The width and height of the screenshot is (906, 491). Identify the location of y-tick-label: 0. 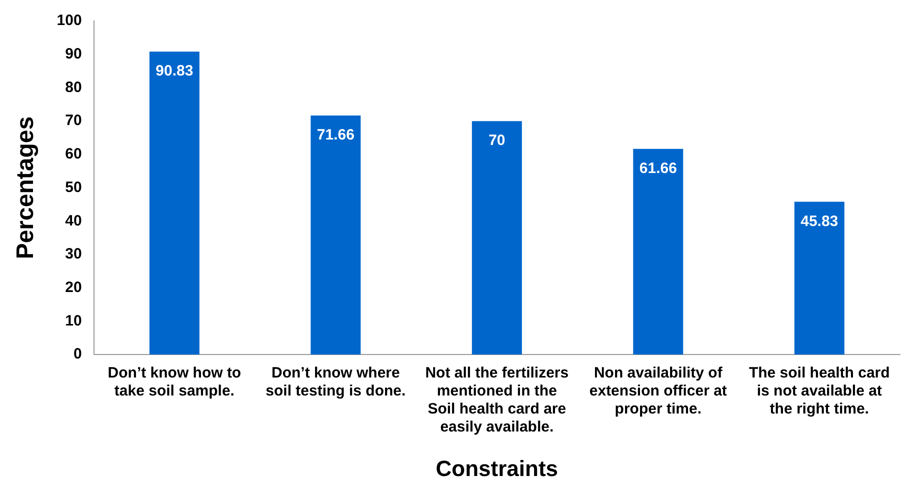
(77, 354).